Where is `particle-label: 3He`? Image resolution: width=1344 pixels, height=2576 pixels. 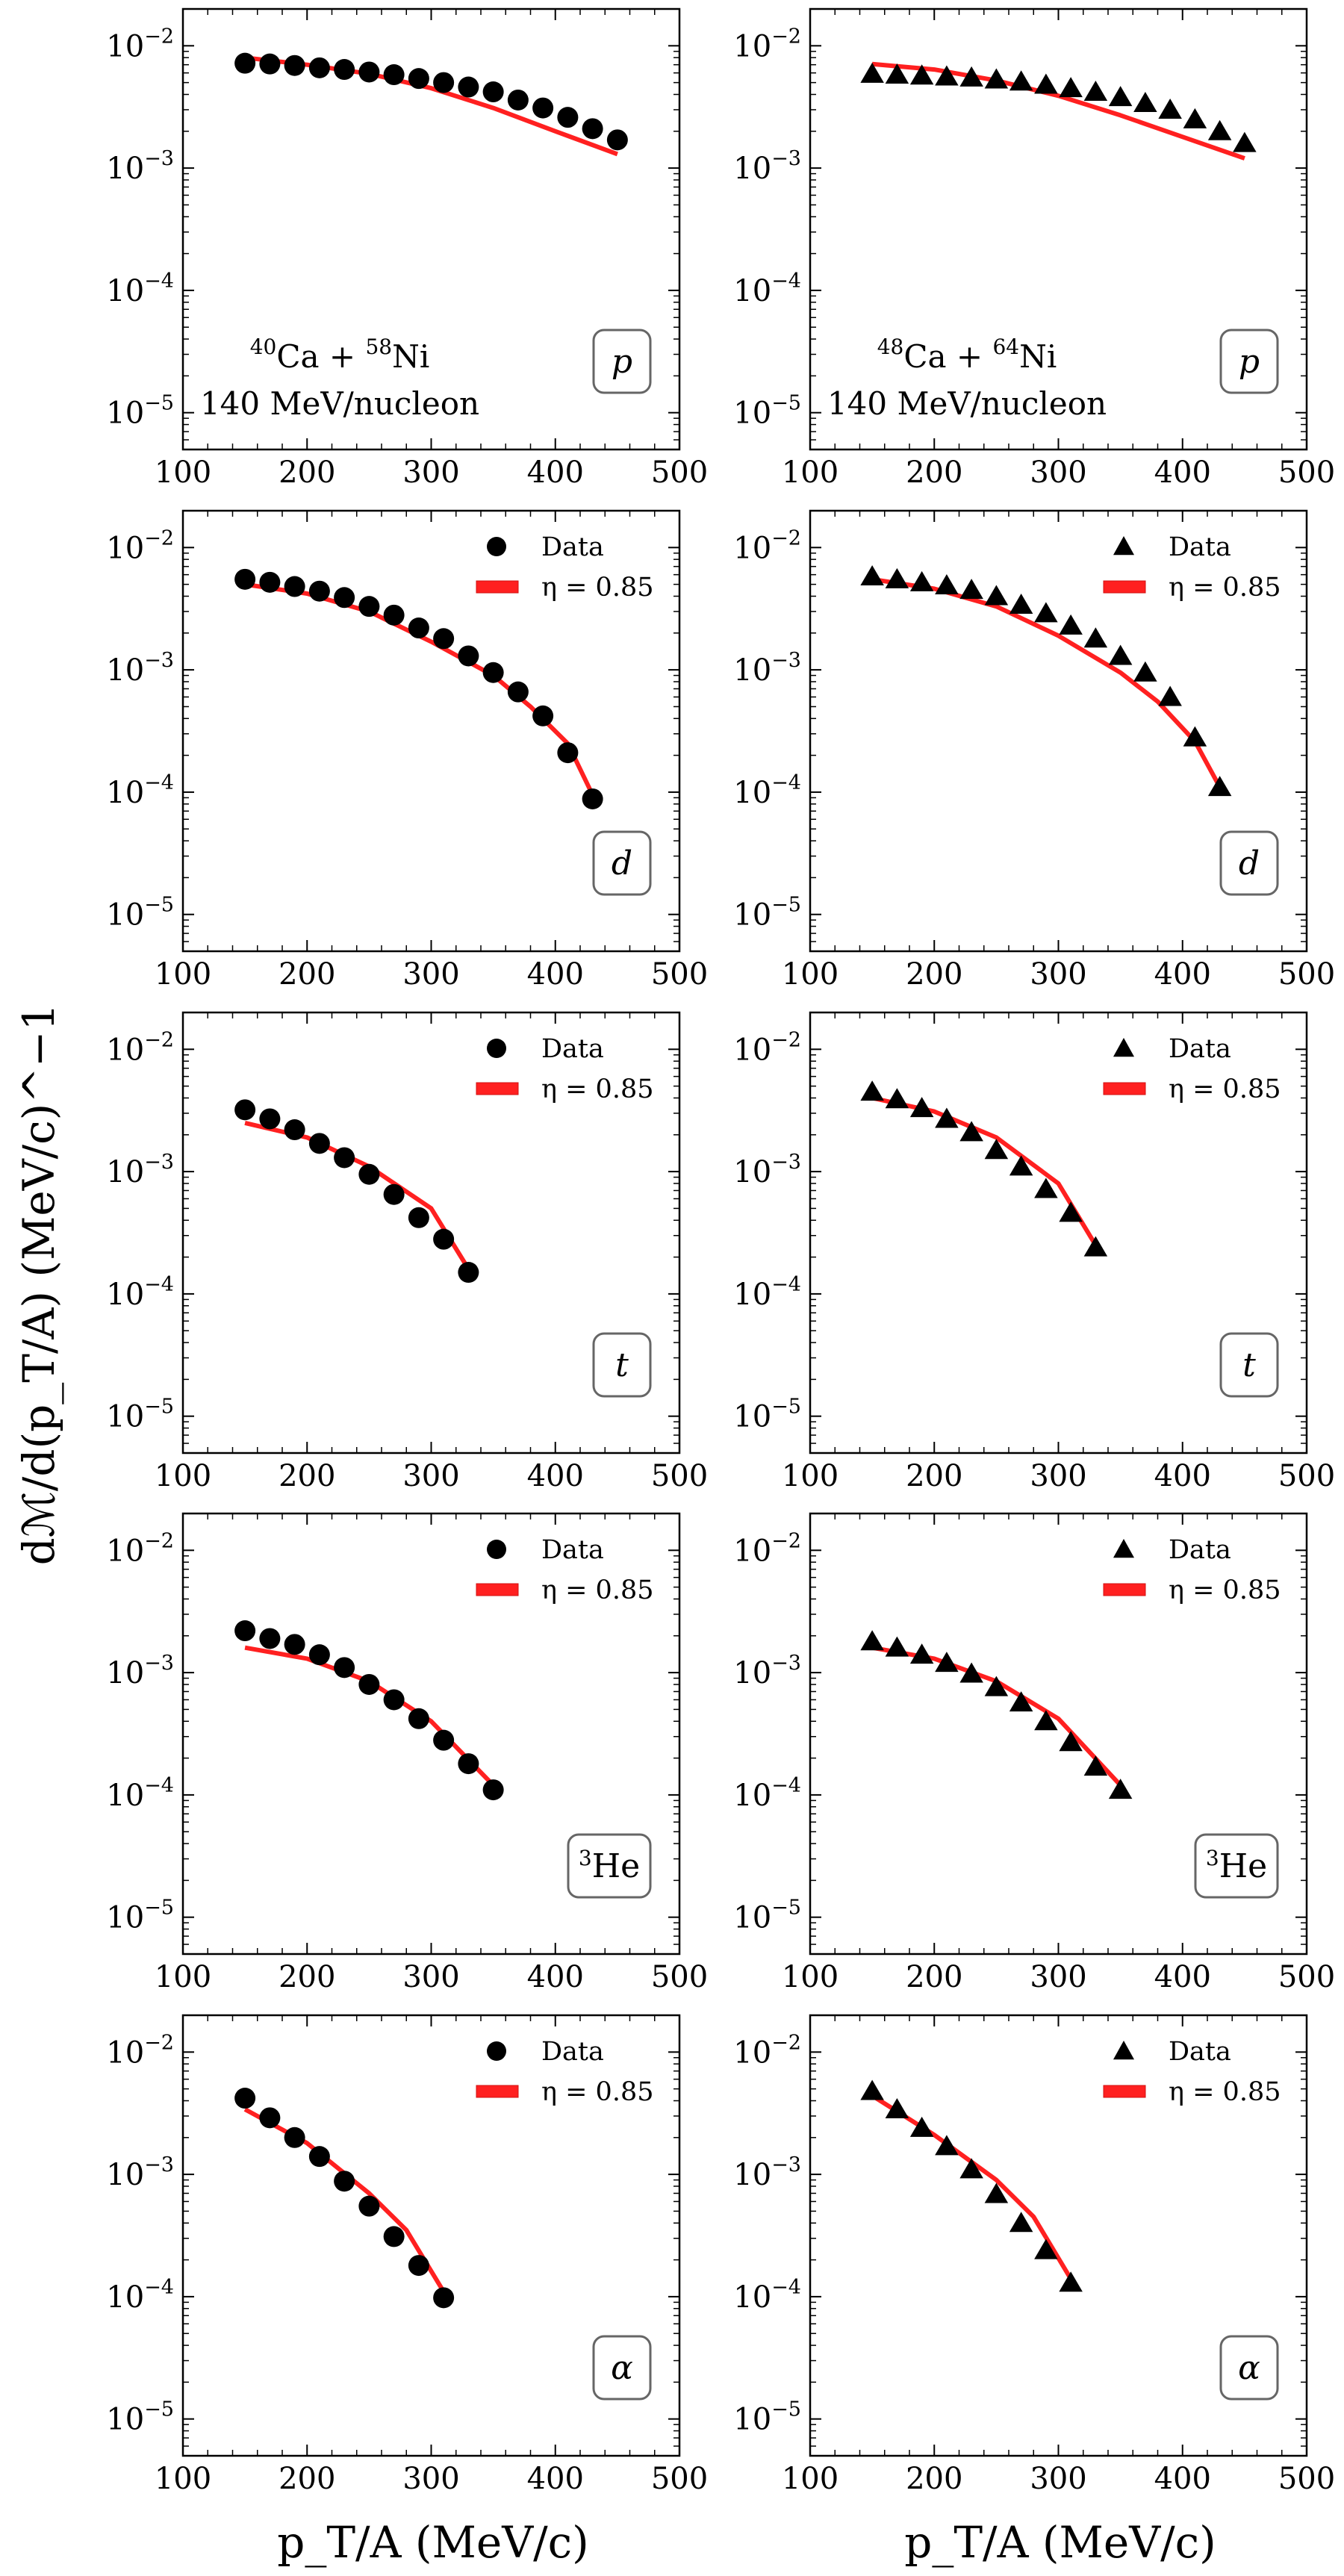 particle-label: 3He is located at coordinates (1236, 1865).